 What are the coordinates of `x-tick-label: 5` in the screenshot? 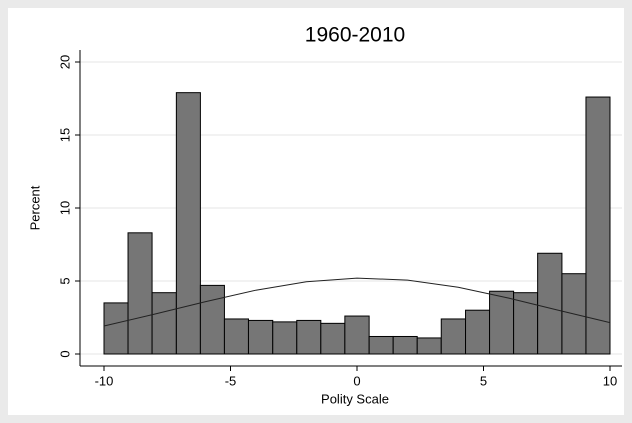 It's located at (483, 380).